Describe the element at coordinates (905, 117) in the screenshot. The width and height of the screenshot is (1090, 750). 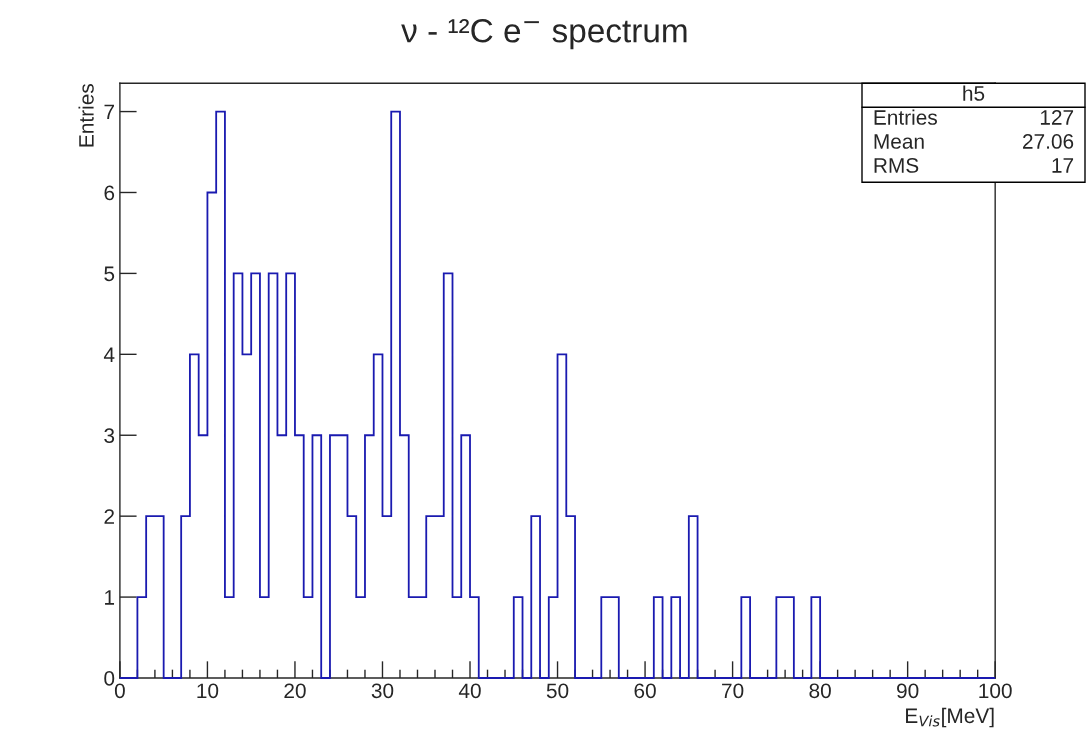
I see `annotation: Entries` at that location.